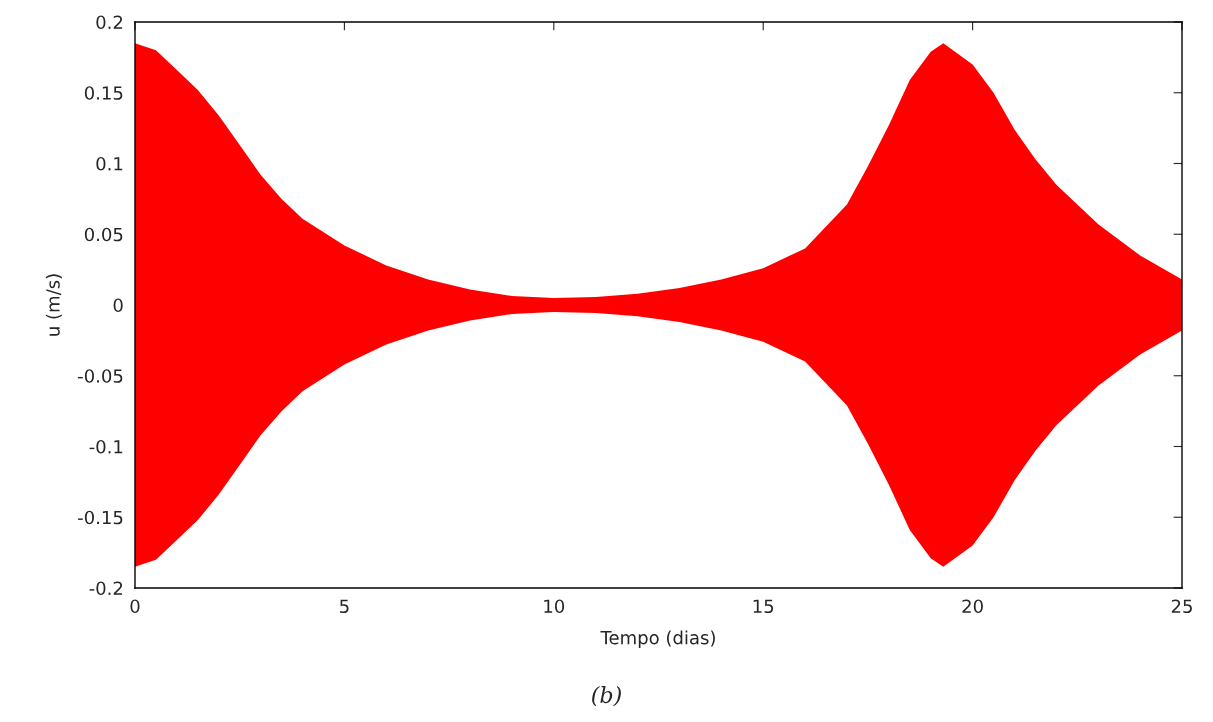  Describe the element at coordinates (100, 517) in the screenshot. I see `y-tick-label: -0.15` at that location.